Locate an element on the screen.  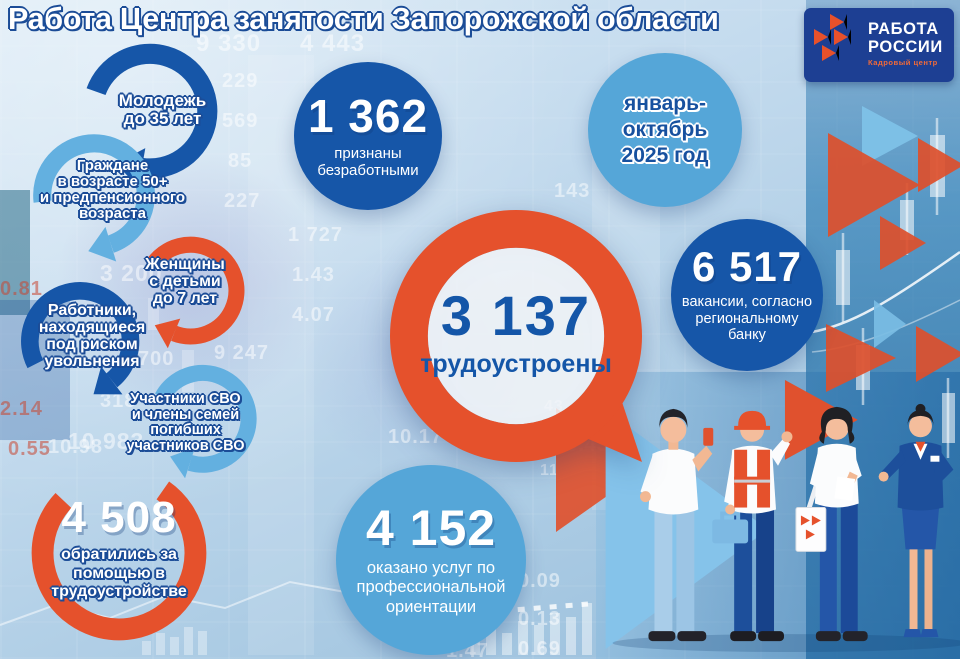
category-arrow-svo is located at coordinates (205, 417).